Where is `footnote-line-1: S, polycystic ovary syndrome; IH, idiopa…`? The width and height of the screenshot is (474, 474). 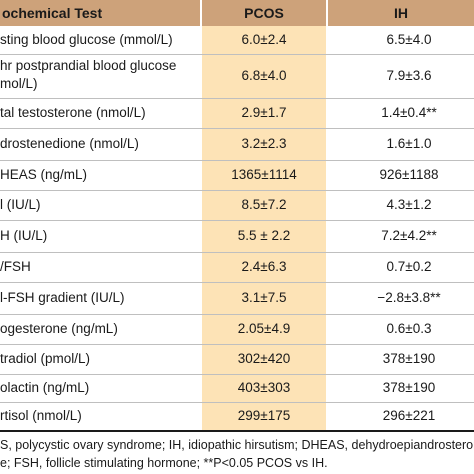 footnote-line-1: S, polycystic ovary syndrome; IH, idiopa… is located at coordinates (237, 445).